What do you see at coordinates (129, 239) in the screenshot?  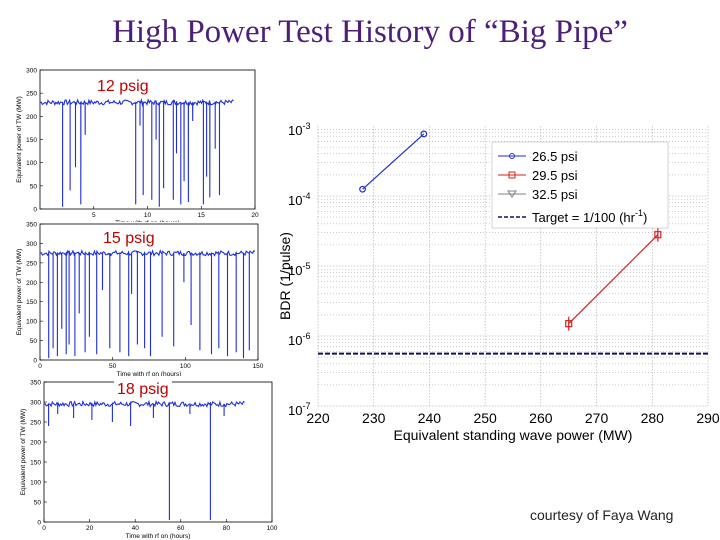 I see `pressure-15-label: 15 psig` at bounding box center [129, 239].